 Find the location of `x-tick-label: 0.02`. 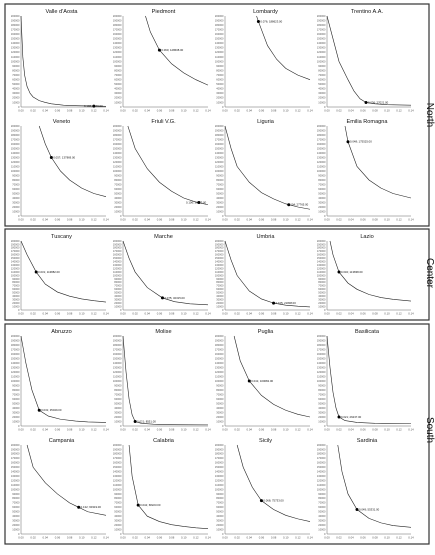

x-tick-label: 0.02 is located at coordinates (135, 538).